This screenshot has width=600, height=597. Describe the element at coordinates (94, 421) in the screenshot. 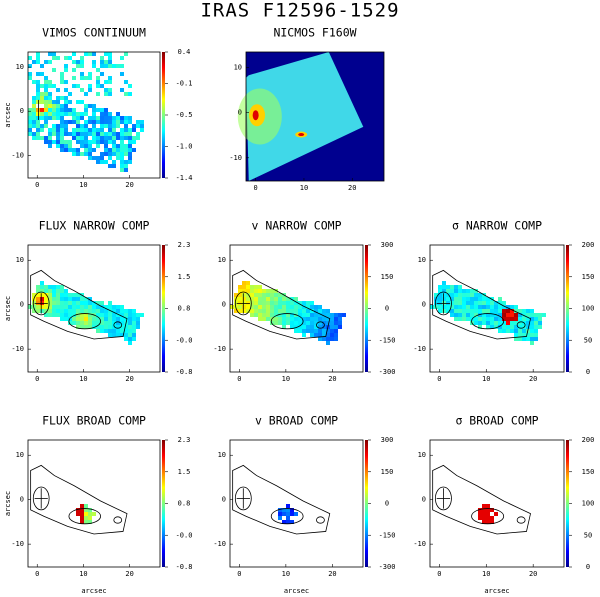

I see `panel-title: FLUX BROAD COMP` at that location.